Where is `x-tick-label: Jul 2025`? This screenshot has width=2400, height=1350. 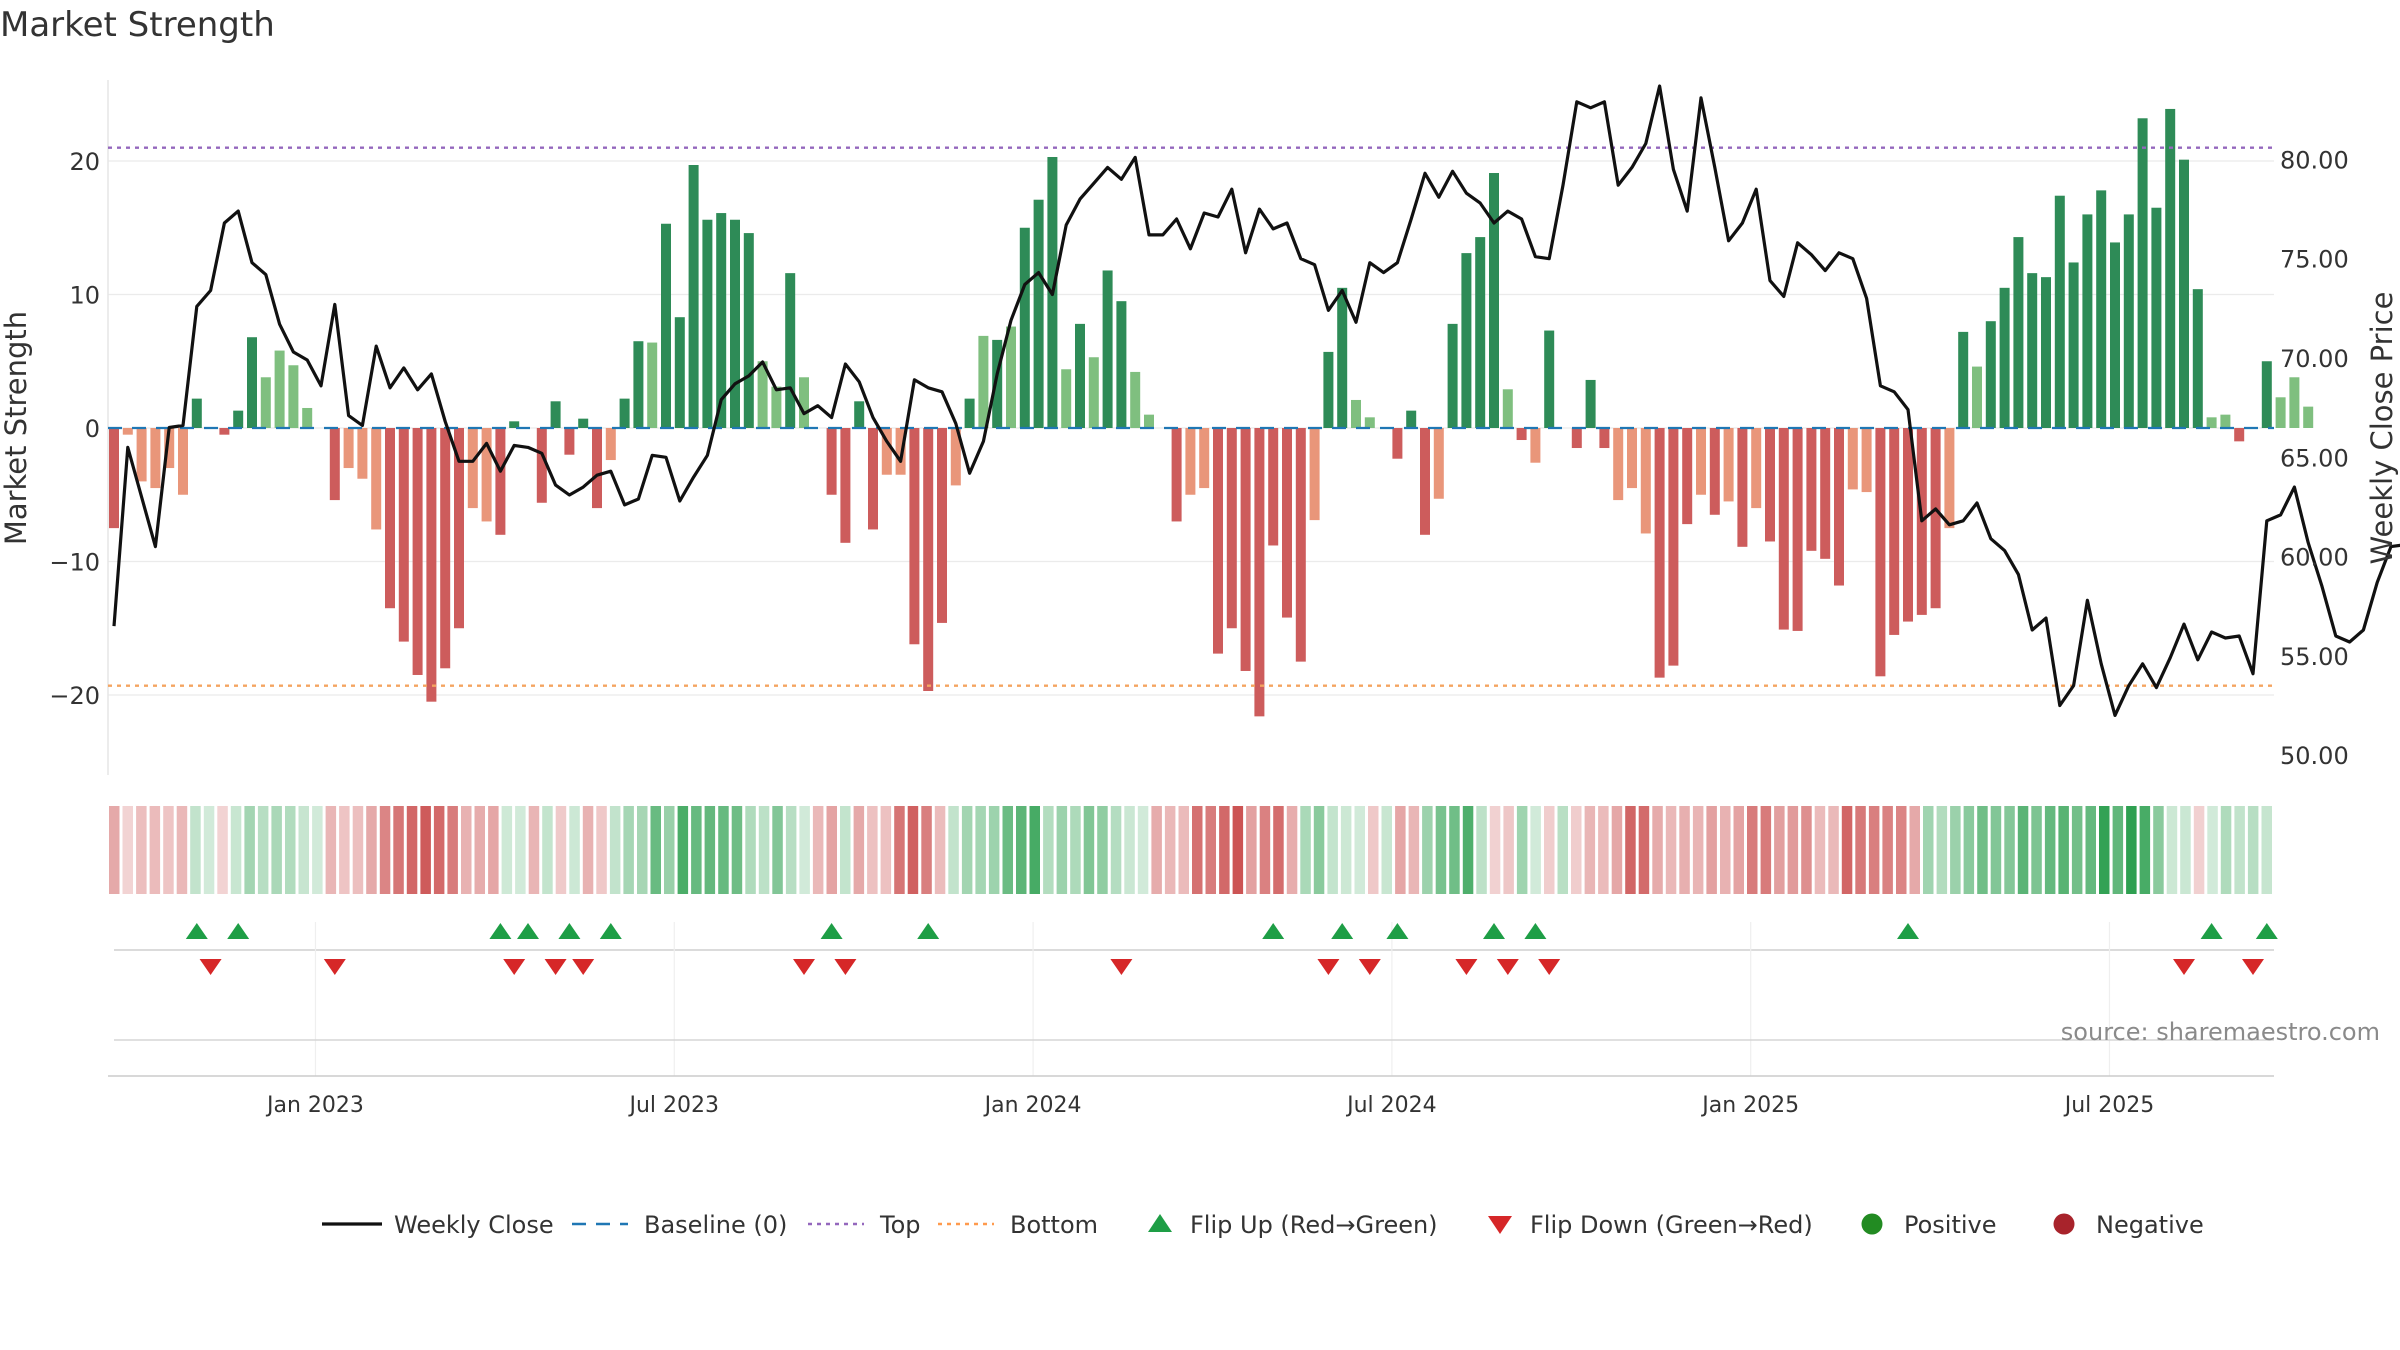 x-tick-label: Jul 2025 is located at coordinates (2109, 1105).